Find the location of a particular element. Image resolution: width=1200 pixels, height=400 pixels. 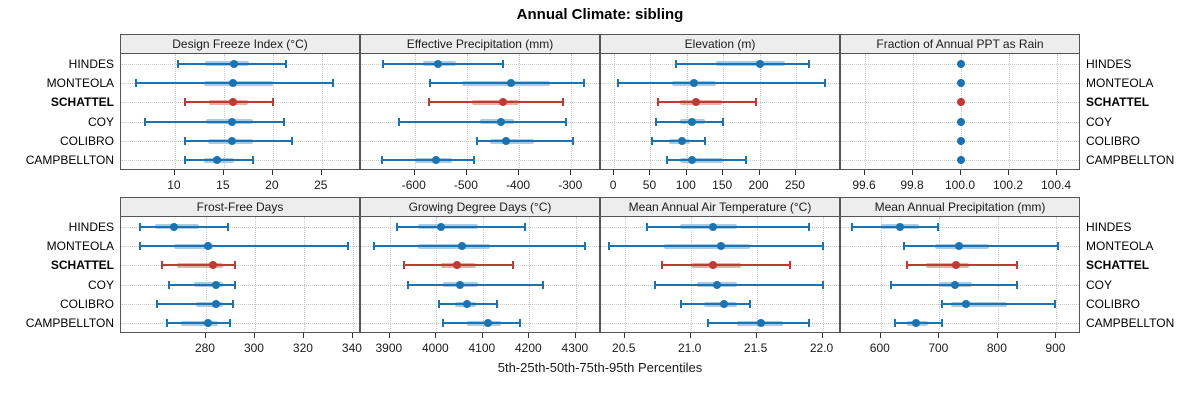

axis-tick-label: 50 is located at coordinates (649, 185).